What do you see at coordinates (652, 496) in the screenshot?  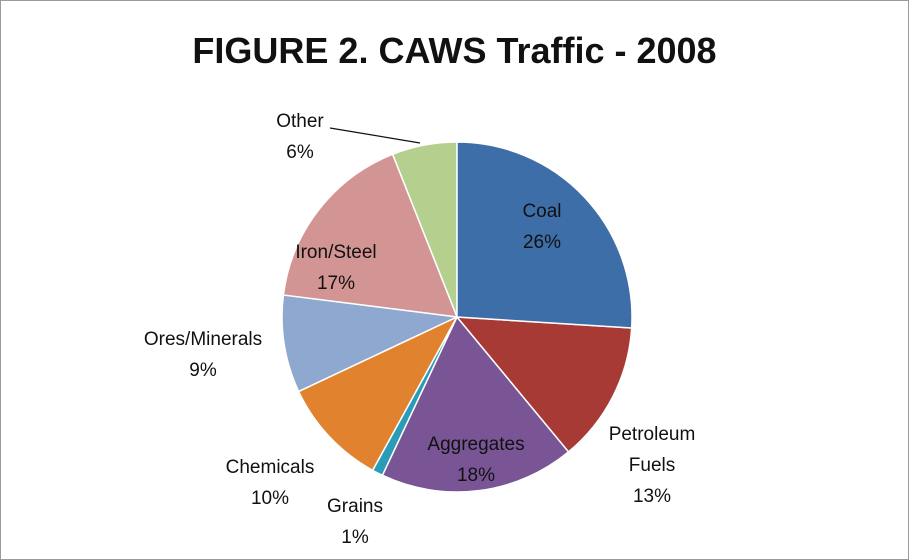 I see `value-label: 13%` at bounding box center [652, 496].